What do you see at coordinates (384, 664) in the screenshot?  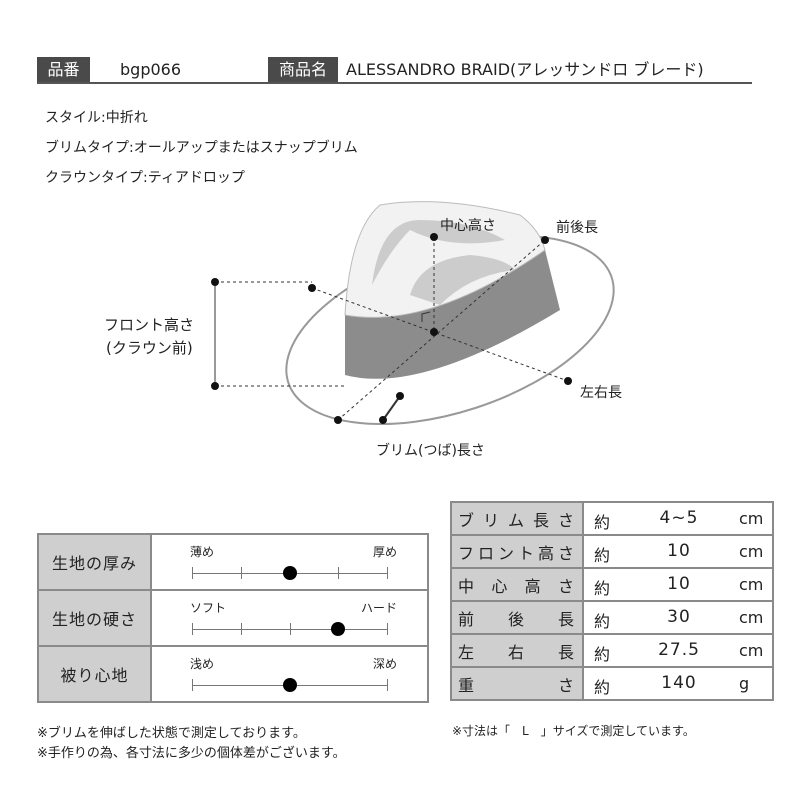 I see `scale-right-label: 深め` at bounding box center [384, 664].